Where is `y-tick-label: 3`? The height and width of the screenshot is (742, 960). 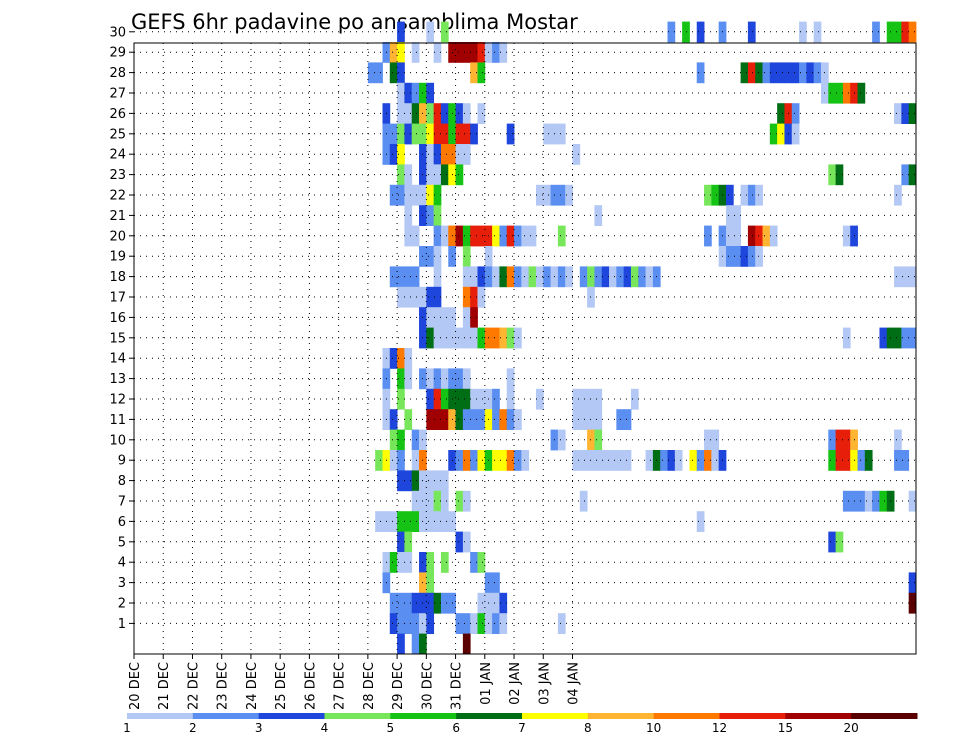 y-tick-label: 3 is located at coordinates (122, 583).